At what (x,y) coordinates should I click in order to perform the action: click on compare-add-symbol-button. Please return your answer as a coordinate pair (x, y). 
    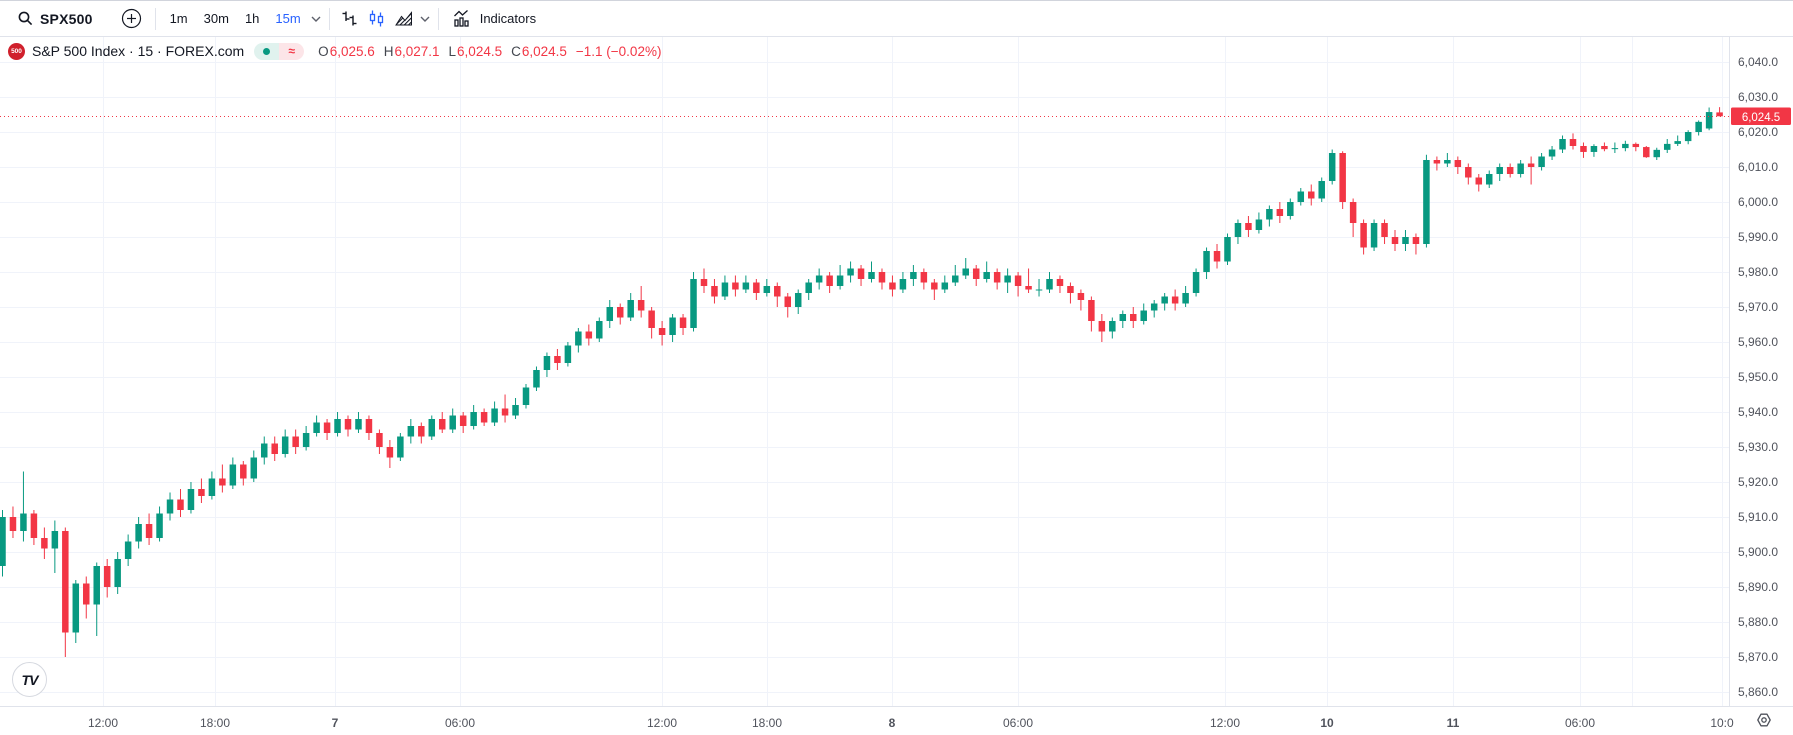
    Looking at the image, I should click on (131, 19).